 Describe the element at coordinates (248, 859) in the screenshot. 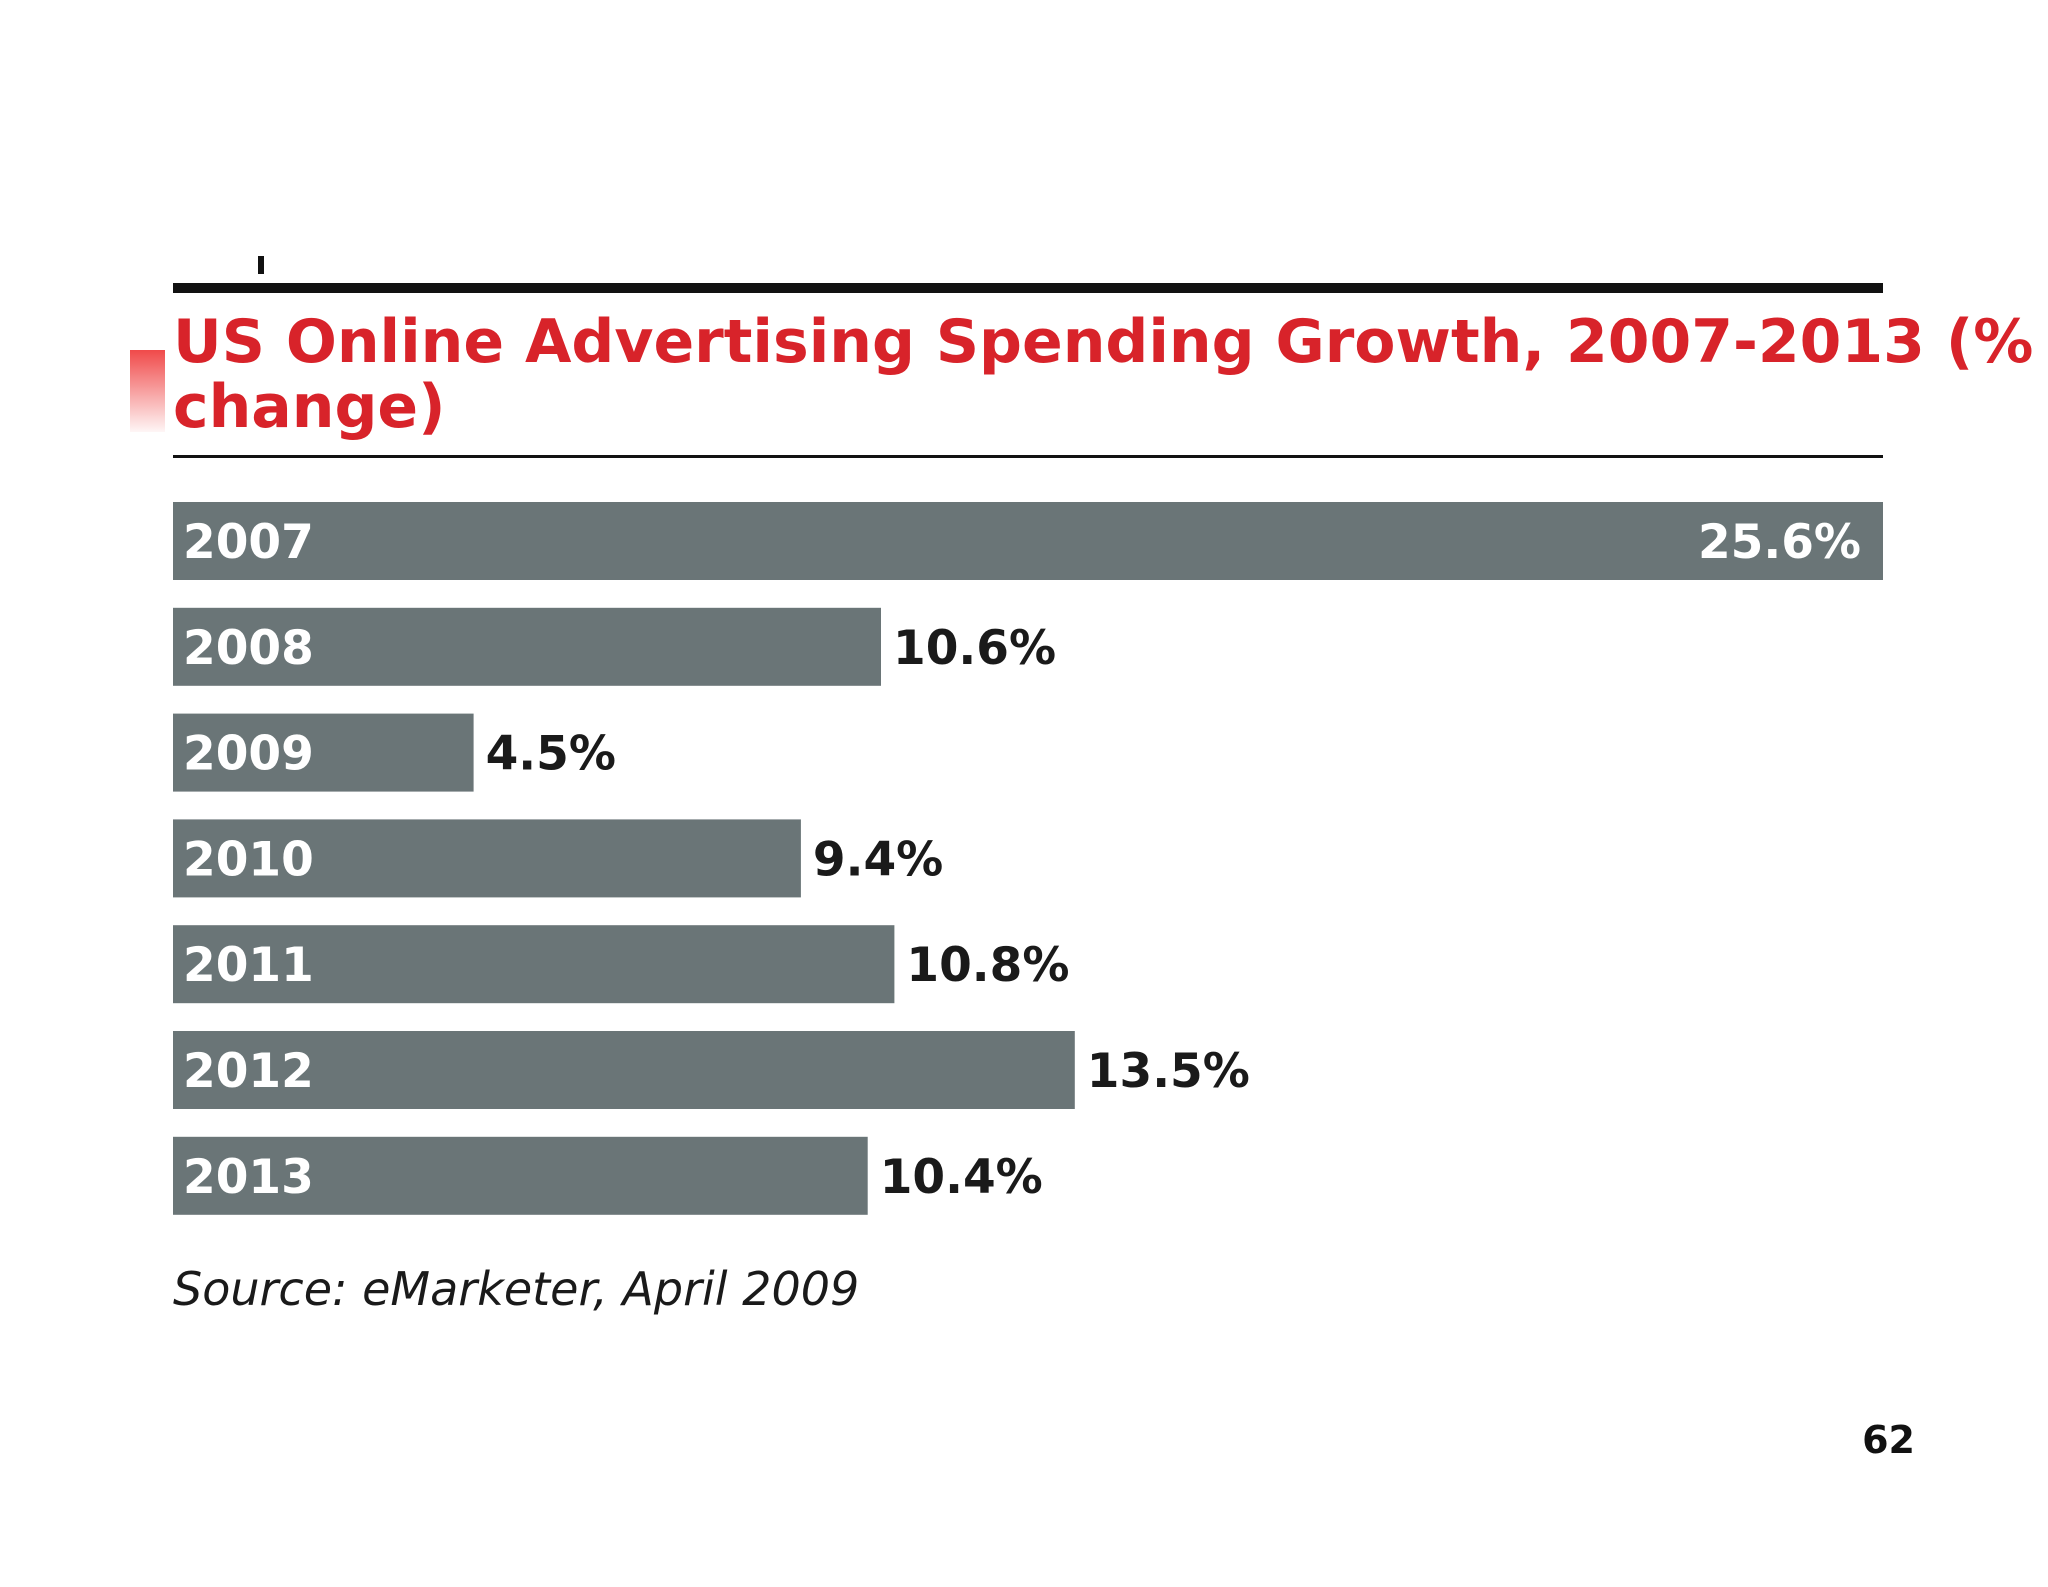

I see `bar-category-label-2010: 2010` at that location.